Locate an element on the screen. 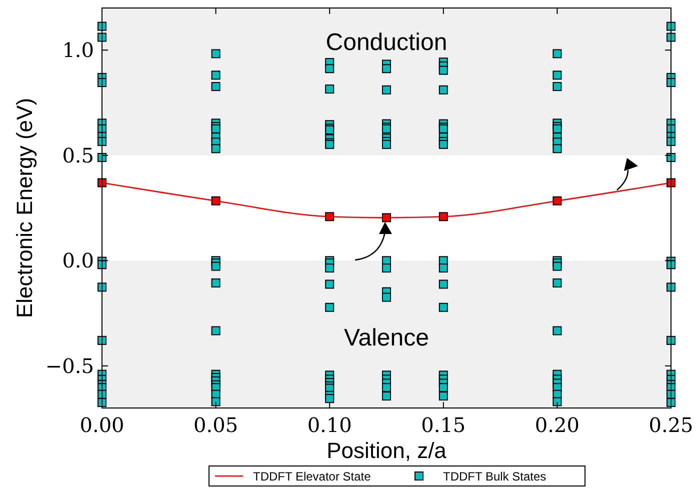 This screenshot has height=488, width=696. y-axis-title: Electronic Energy (eV) is located at coordinates (24, 208).